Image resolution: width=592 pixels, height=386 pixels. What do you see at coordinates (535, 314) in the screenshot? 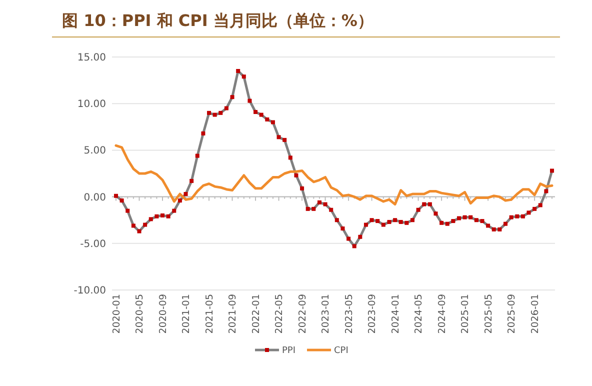
I see `x-tick-label: 2026-01` at bounding box center [535, 314].